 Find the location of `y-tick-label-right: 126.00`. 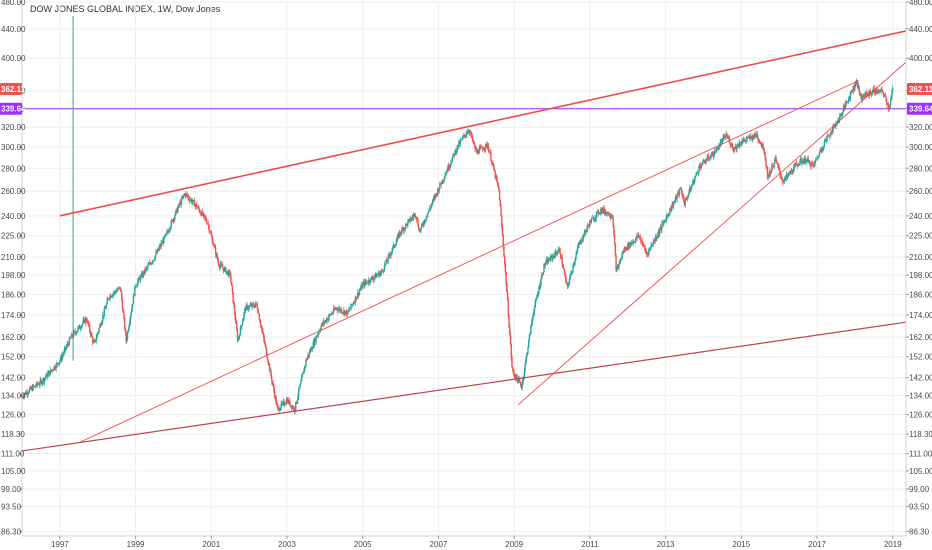

y-tick-label-right: 126.00 is located at coordinates (920, 415).